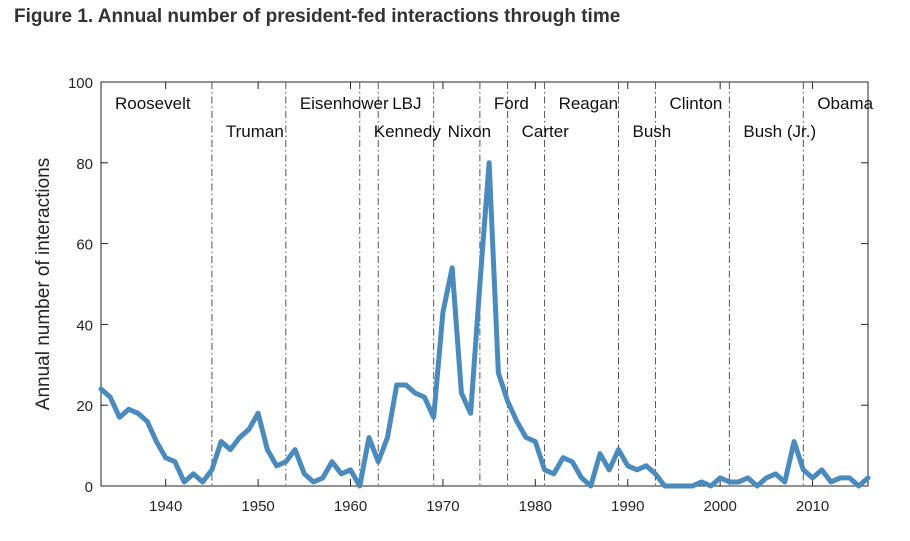 The height and width of the screenshot is (541, 910). What do you see at coordinates (627, 506) in the screenshot?
I see `x-tick-label: 1990` at bounding box center [627, 506].